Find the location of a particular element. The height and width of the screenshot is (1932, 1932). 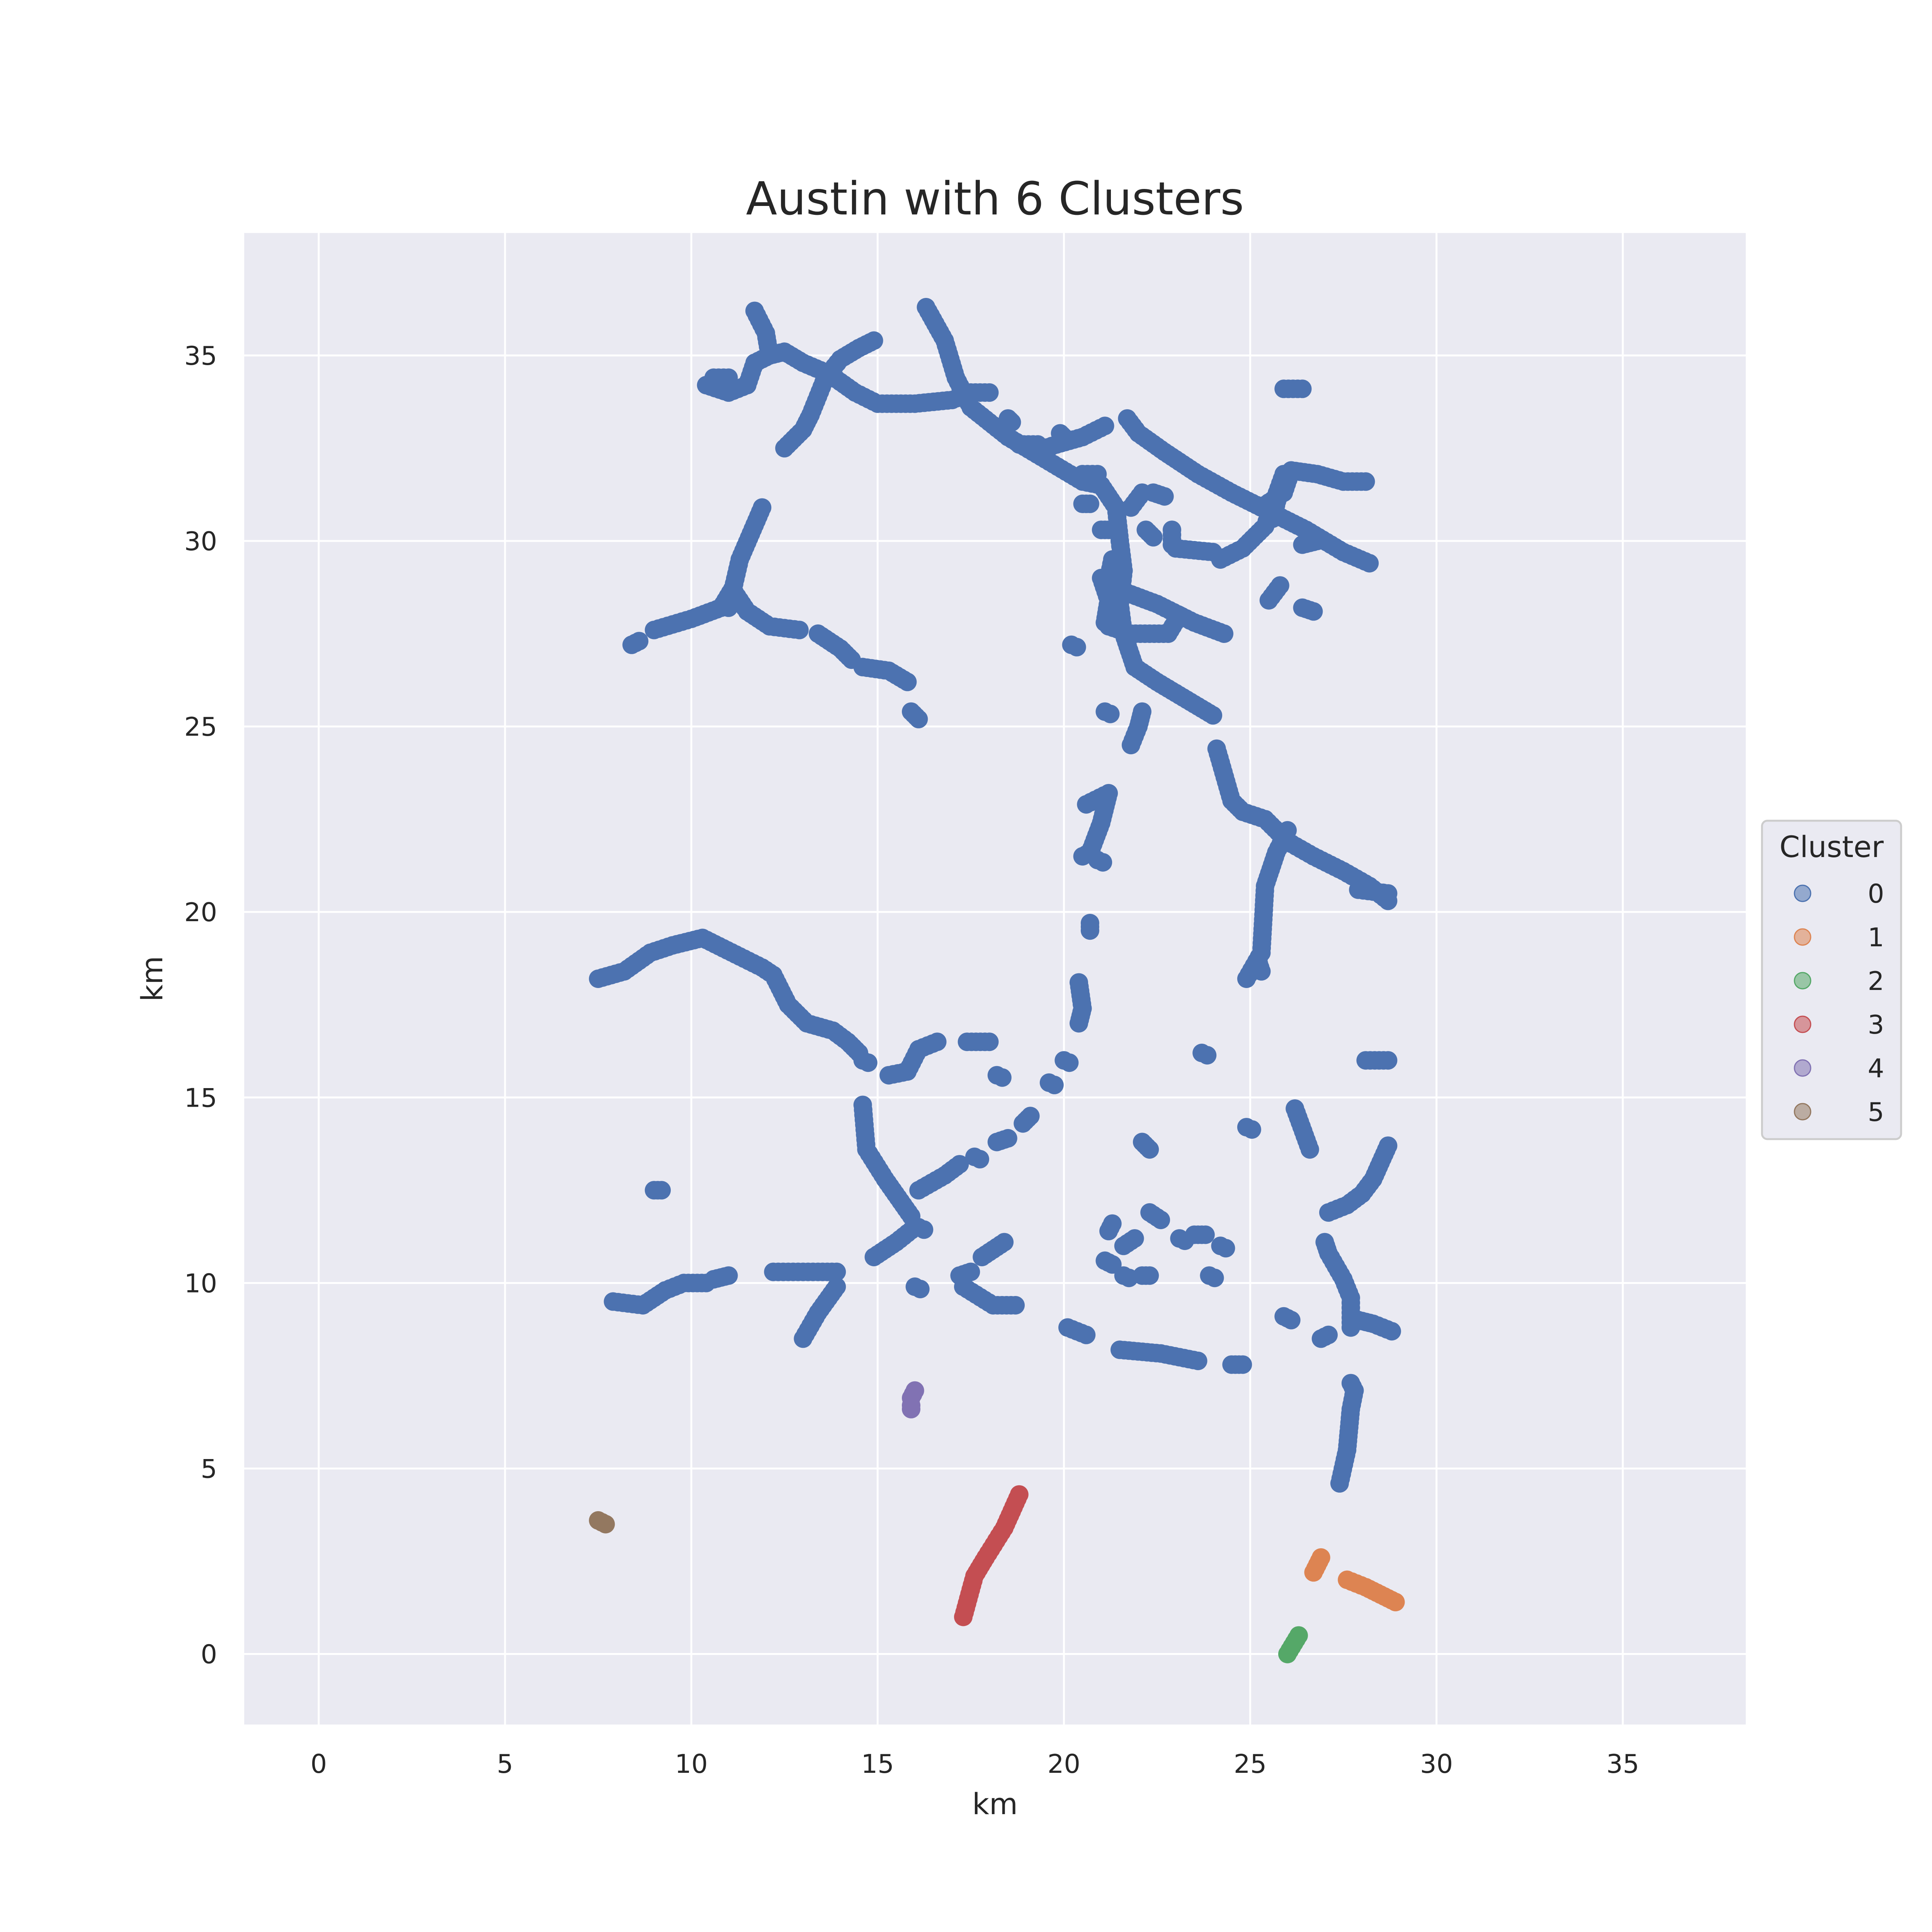

series-3-points is located at coordinates (992, 1555).